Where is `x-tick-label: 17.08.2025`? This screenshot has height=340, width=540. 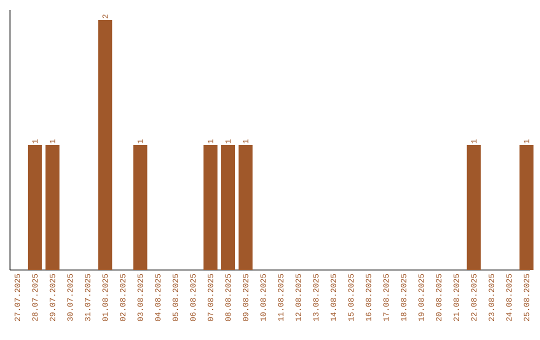
x-tick-label: 17.08.2025 is located at coordinates (386, 297).